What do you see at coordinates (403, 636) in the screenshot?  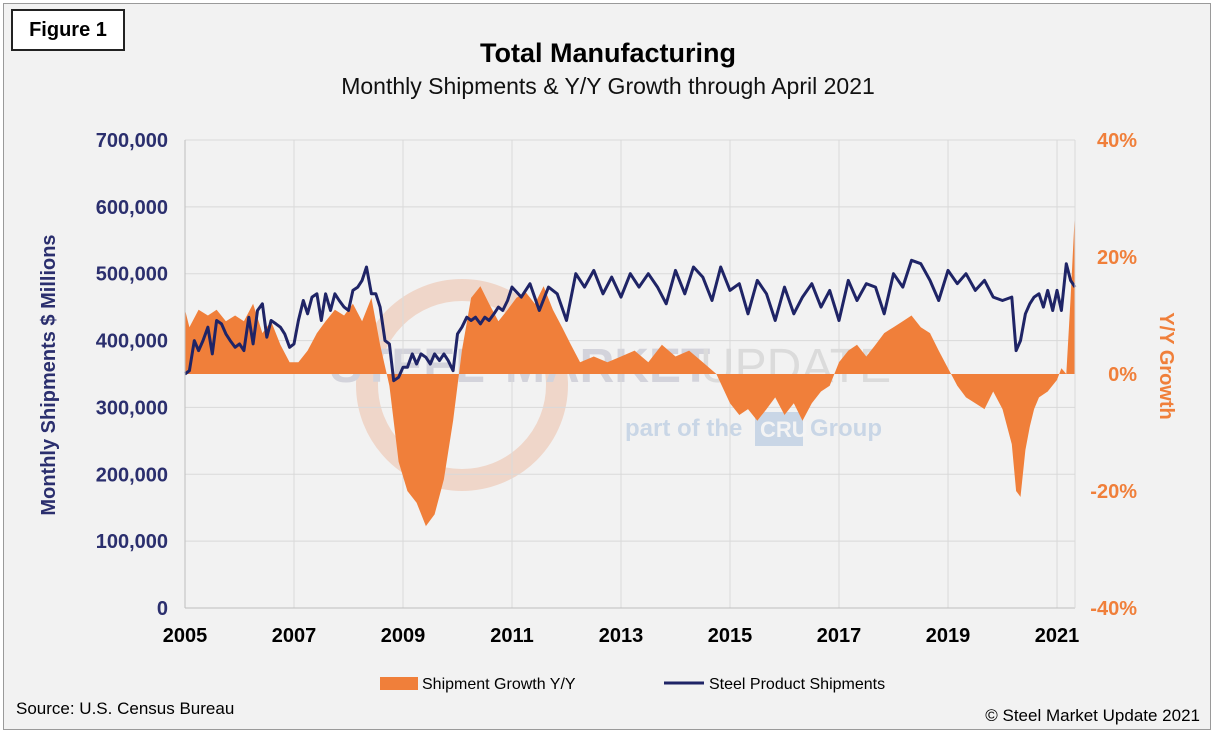 I see `x-tick-label: 2009` at bounding box center [403, 636].